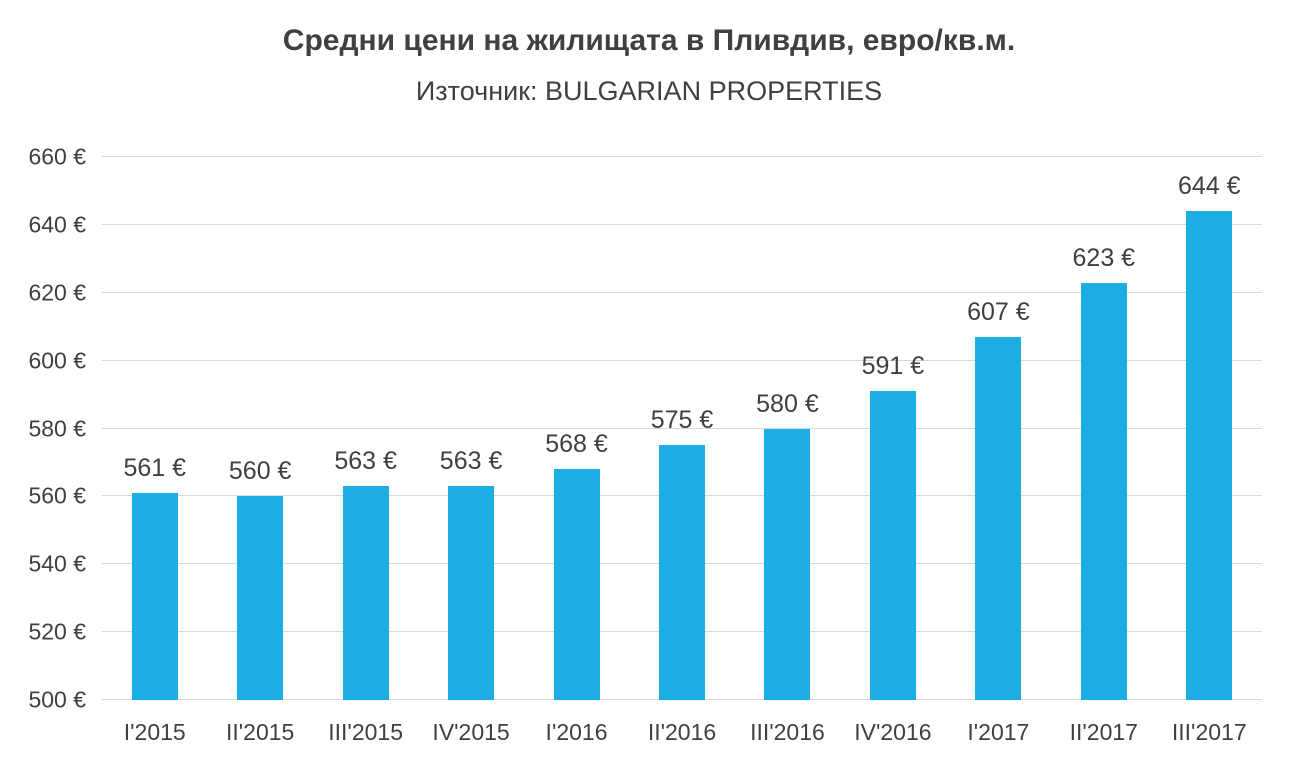  What do you see at coordinates (1103, 732) in the screenshot?
I see `x-axis-tick-label: II'2017` at bounding box center [1103, 732].